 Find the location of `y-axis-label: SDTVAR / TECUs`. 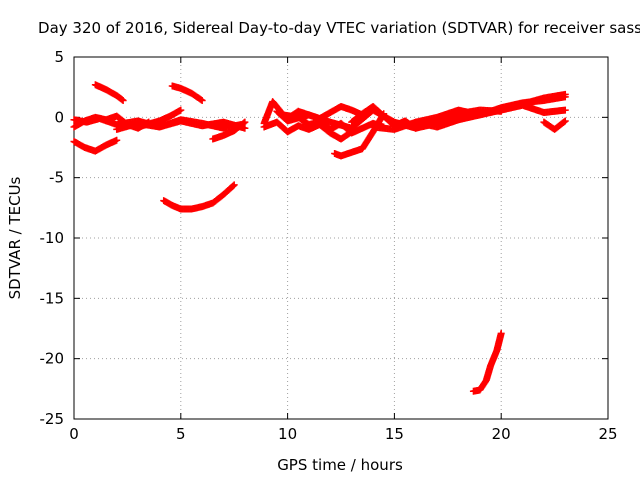

y-axis-label: SDTVAR / TECUs is located at coordinates (15, 237).